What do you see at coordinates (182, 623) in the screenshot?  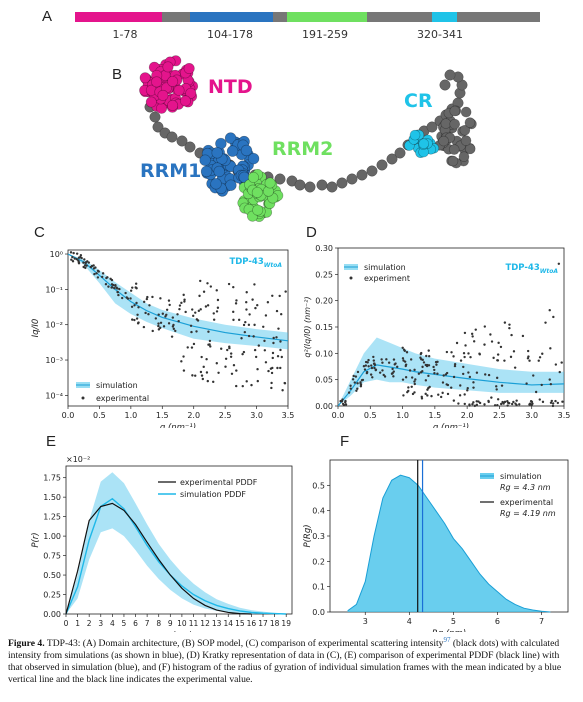 I see `x-tick-label: 10` at bounding box center [182, 623].